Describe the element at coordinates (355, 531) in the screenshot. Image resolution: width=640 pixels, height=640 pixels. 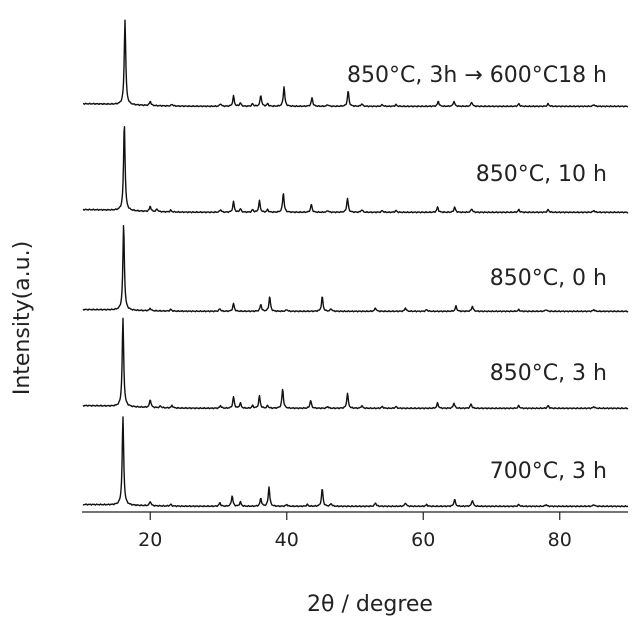
I see `x-ticks-group: 20 40 60 80` at that location.